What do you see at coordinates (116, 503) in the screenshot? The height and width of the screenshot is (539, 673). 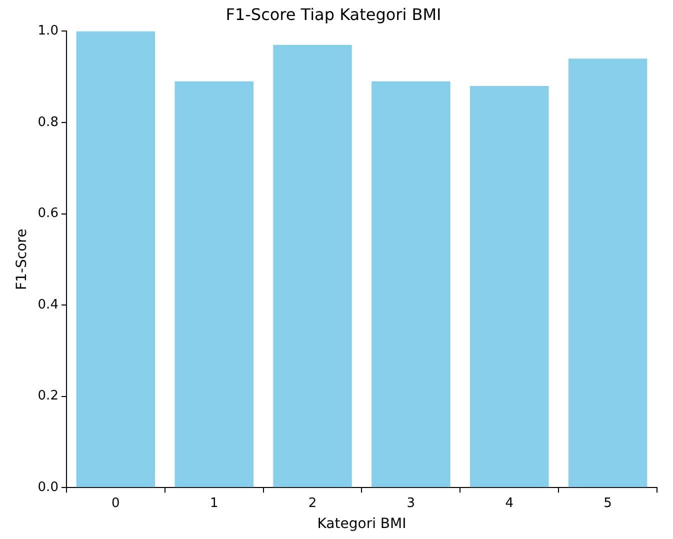 I see `x-tick-label: 0` at bounding box center [116, 503].